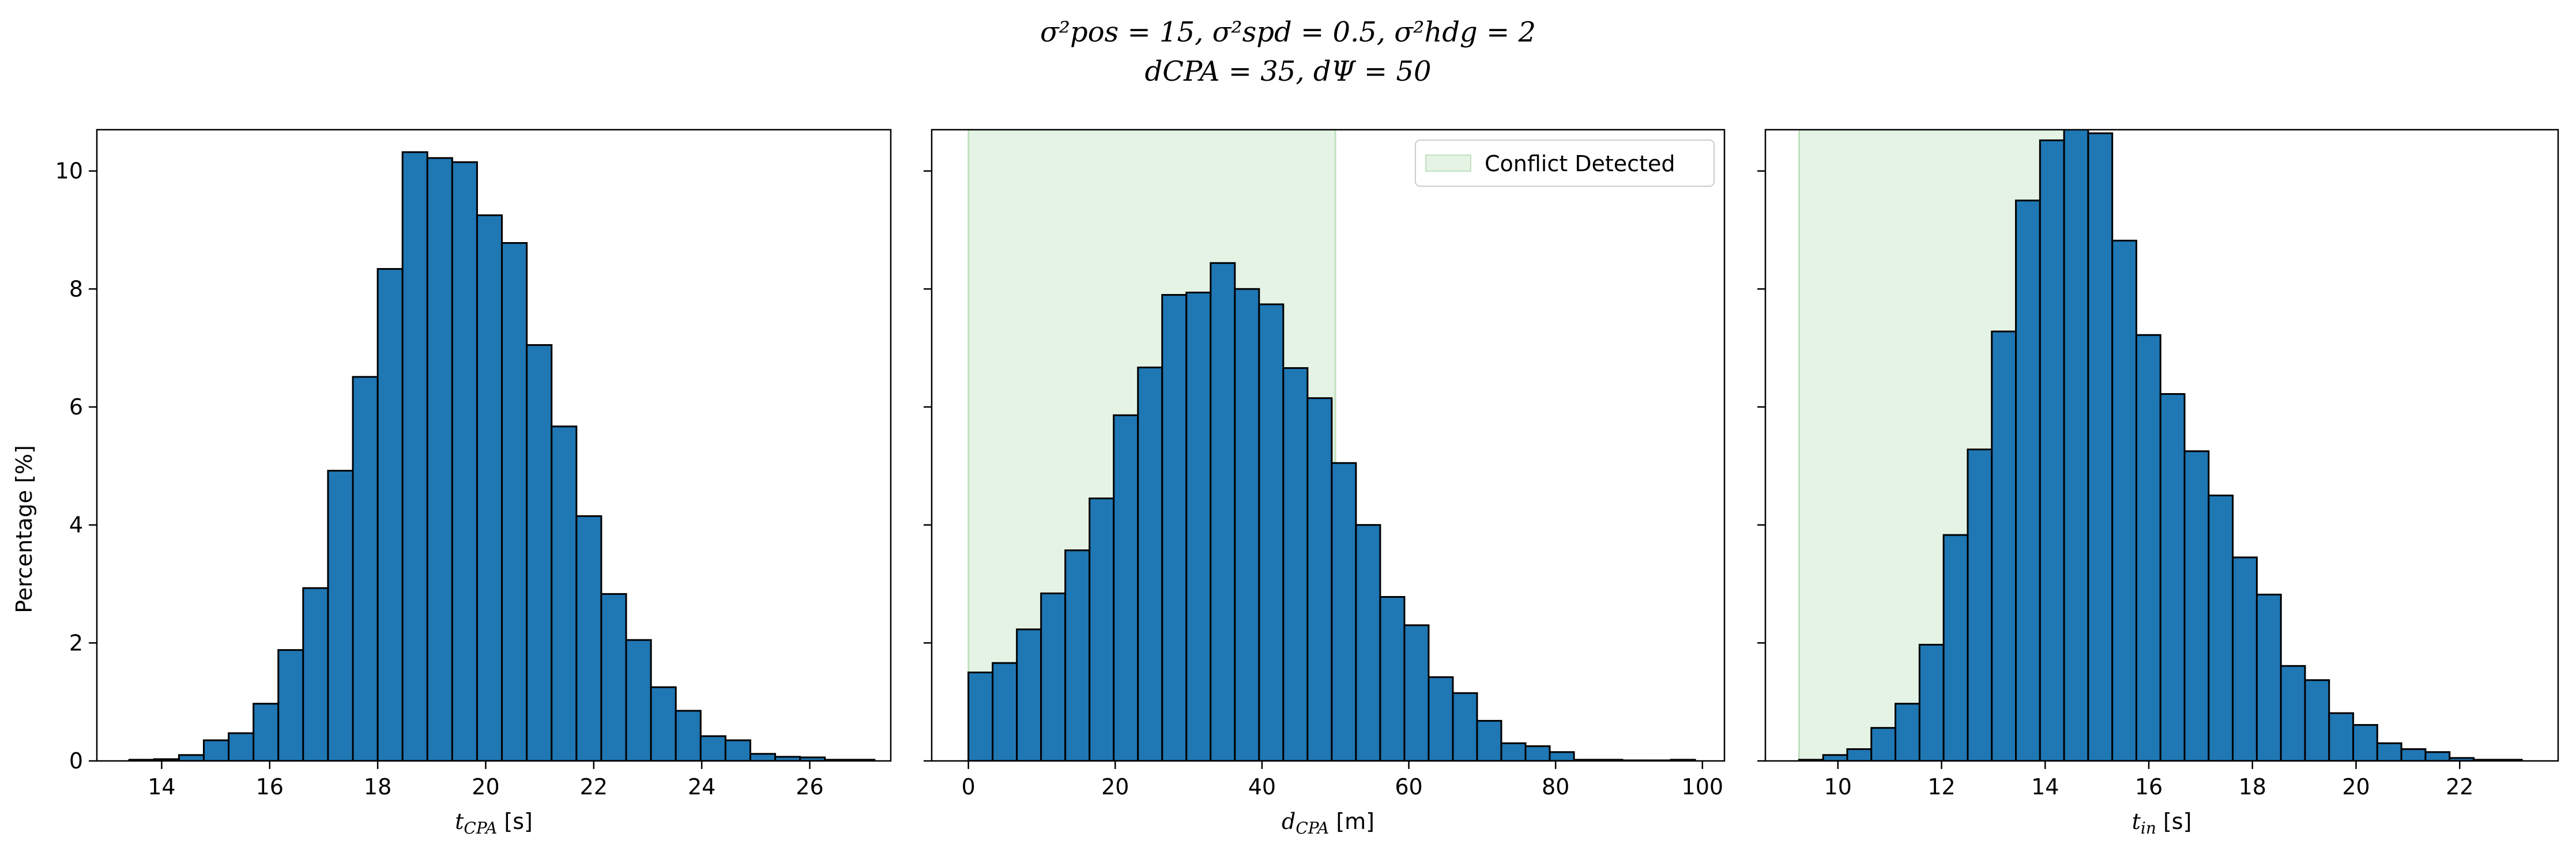  I want to click on x-axis-label: dCPA [m], so click(1328, 824).